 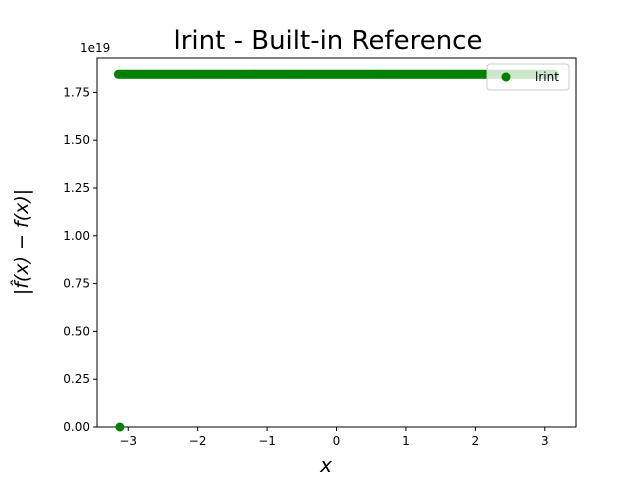 What do you see at coordinates (328, 41) in the screenshot?
I see `chart-title: lrint - Built-in Reference` at bounding box center [328, 41].